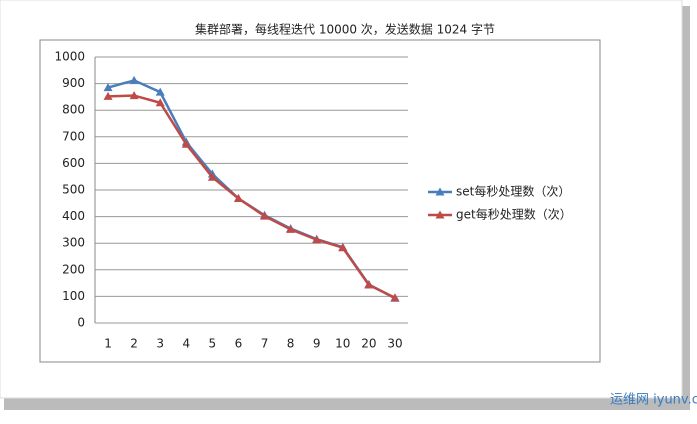 This screenshot has width=697, height=424. I want to click on y-tick-label: 900, so click(73, 83).